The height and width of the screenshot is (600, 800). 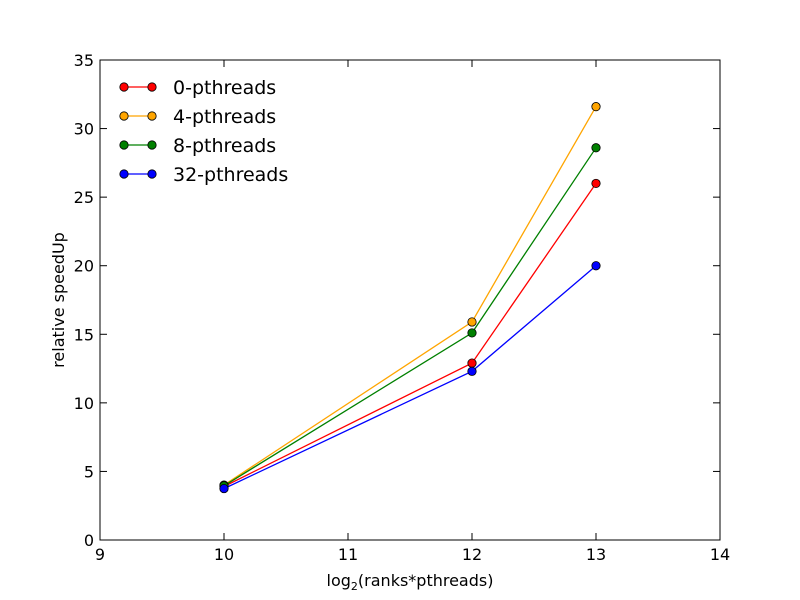 What do you see at coordinates (84, 197) in the screenshot?
I see `y-tick-label: 25` at bounding box center [84, 197].